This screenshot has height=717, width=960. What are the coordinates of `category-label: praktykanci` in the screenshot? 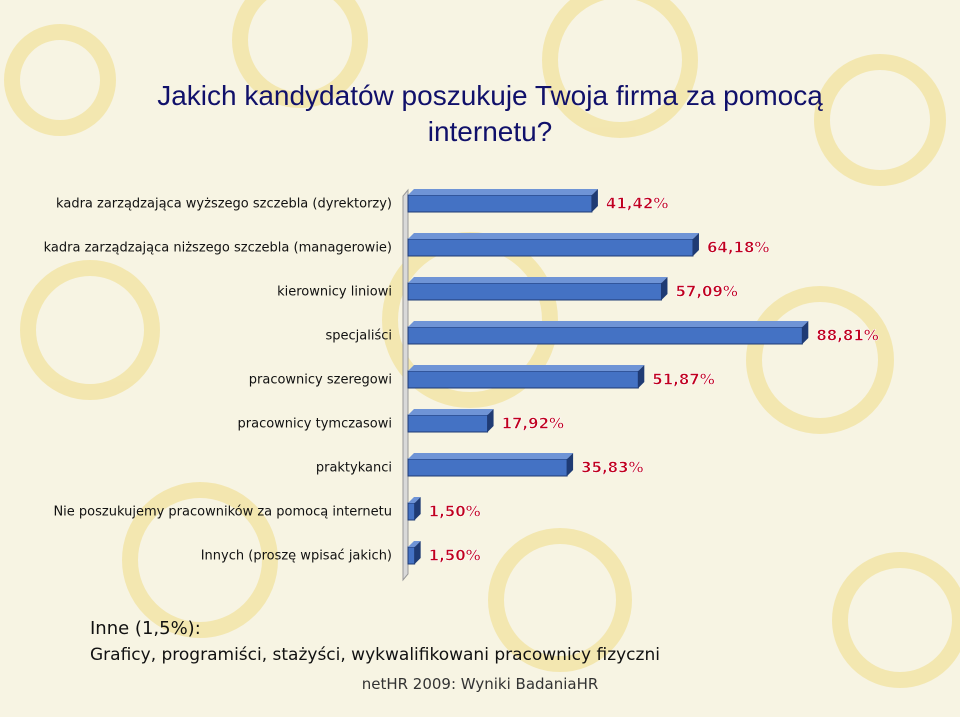 It's located at (354, 468).